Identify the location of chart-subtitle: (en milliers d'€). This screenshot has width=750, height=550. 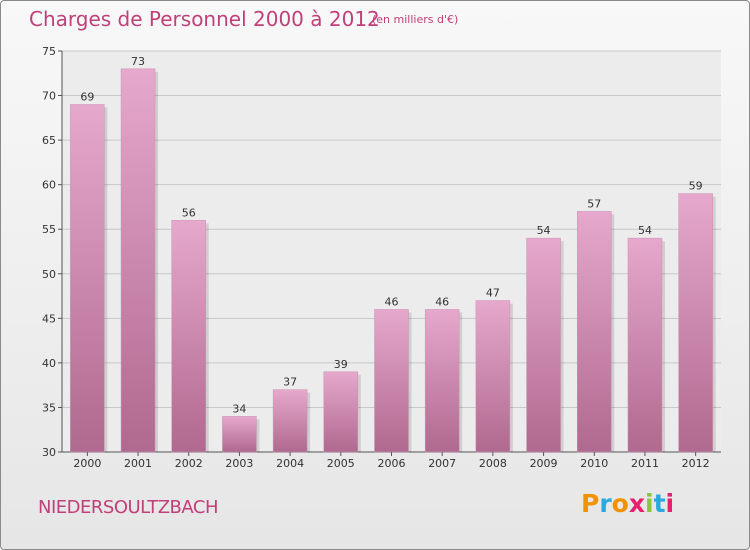
(415, 19).